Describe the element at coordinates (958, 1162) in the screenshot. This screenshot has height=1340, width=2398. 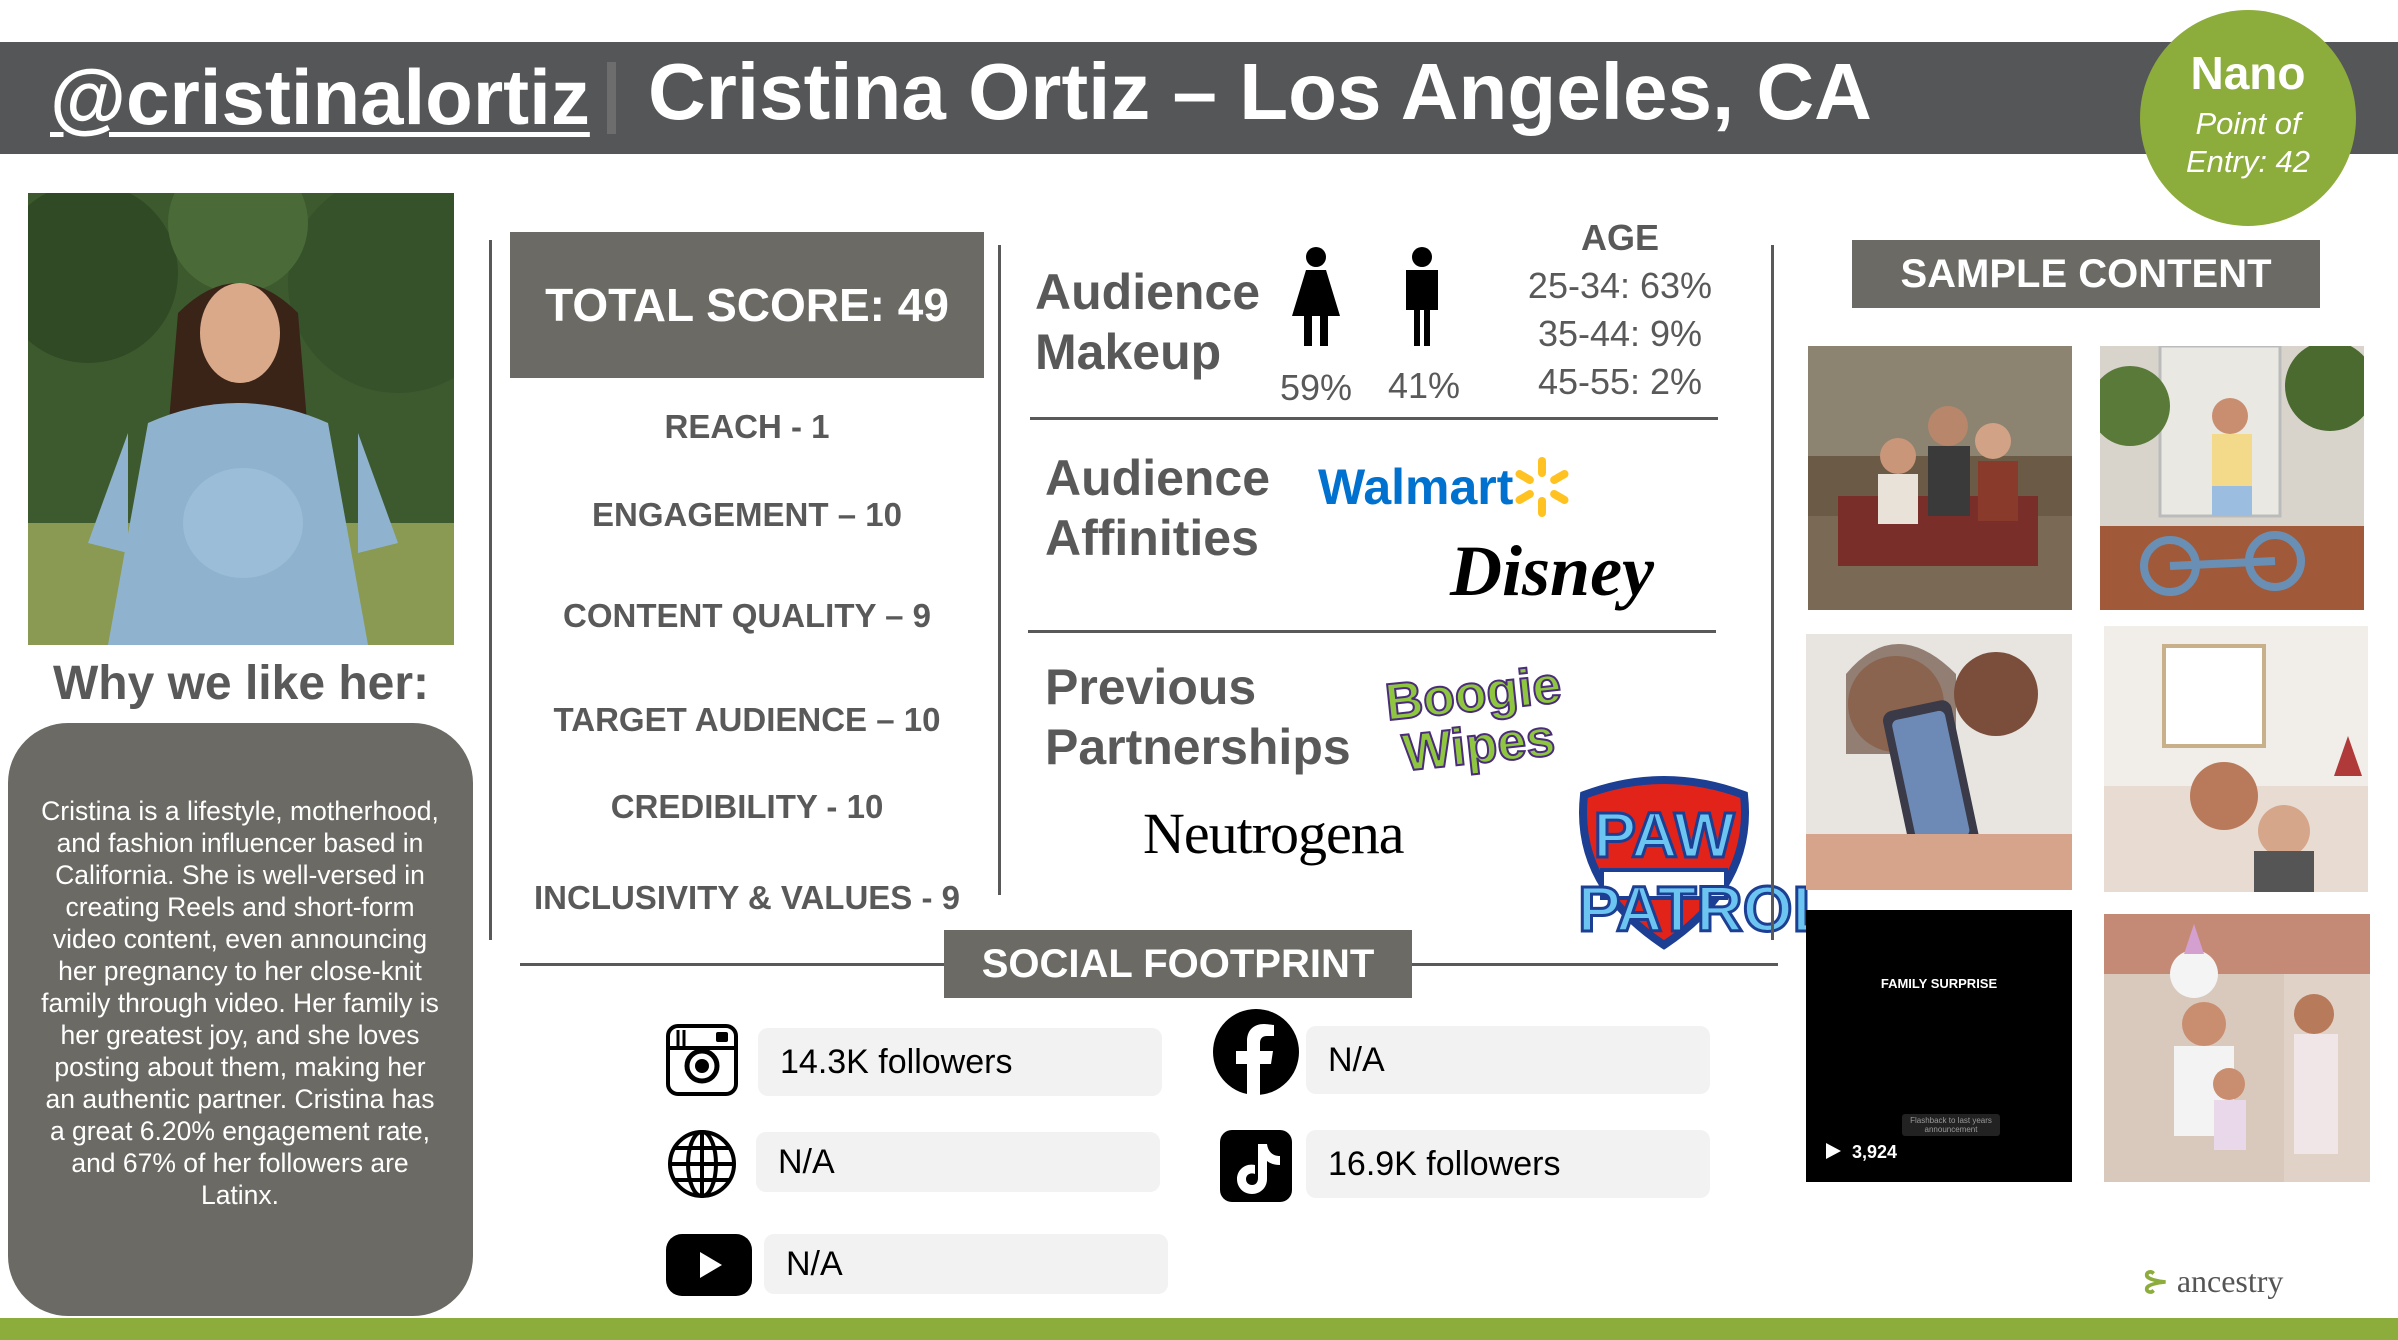
I see `website-followers: N/A` at that location.